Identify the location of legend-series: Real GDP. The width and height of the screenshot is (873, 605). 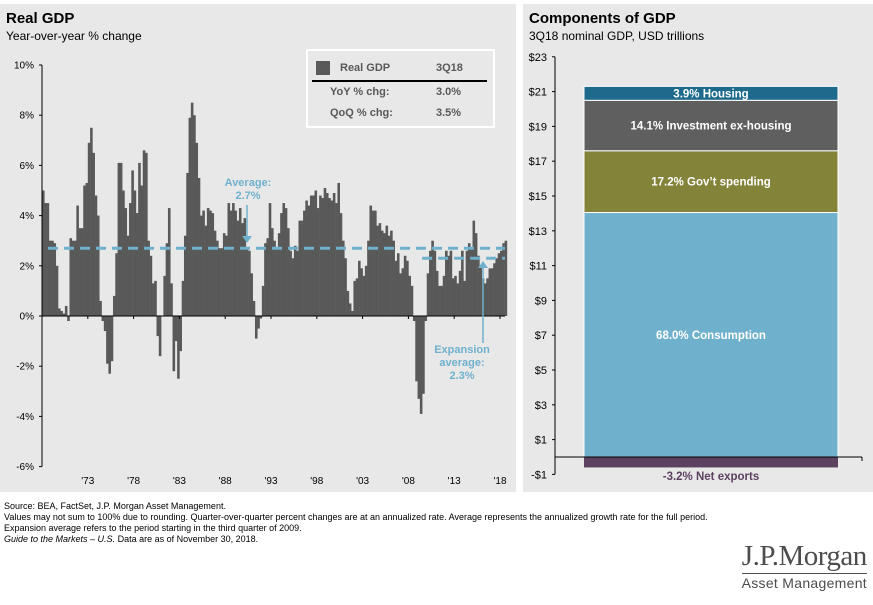
(365, 68).